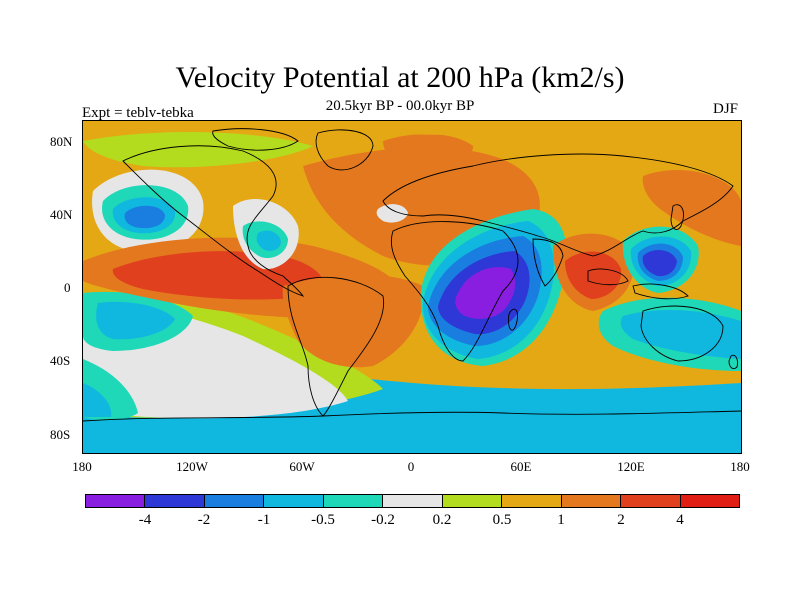  What do you see at coordinates (631, 466) in the screenshot?
I see `lon-label-120e: 120E` at bounding box center [631, 466].